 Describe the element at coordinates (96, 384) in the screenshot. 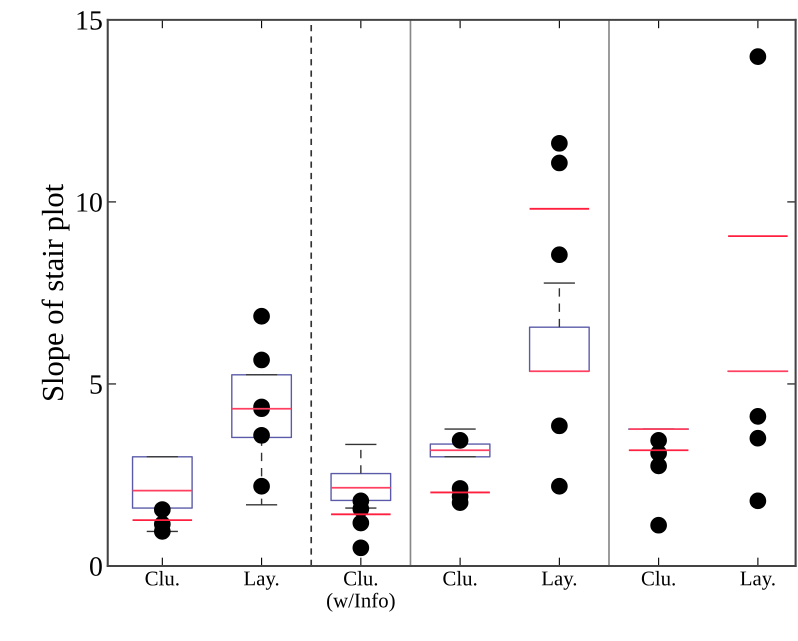

I see `y-tick-label: 5` at that location.